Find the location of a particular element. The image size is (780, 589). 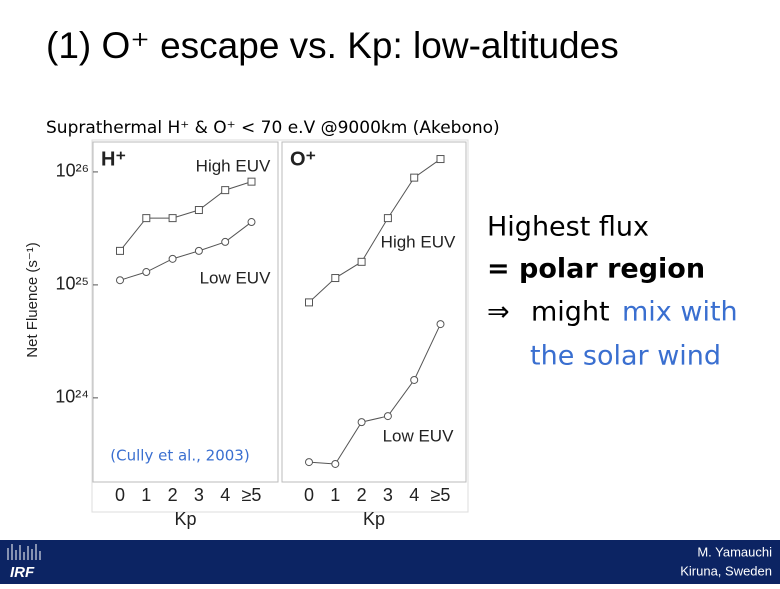

note-line: Highest flux is located at coordinates (568, 227).